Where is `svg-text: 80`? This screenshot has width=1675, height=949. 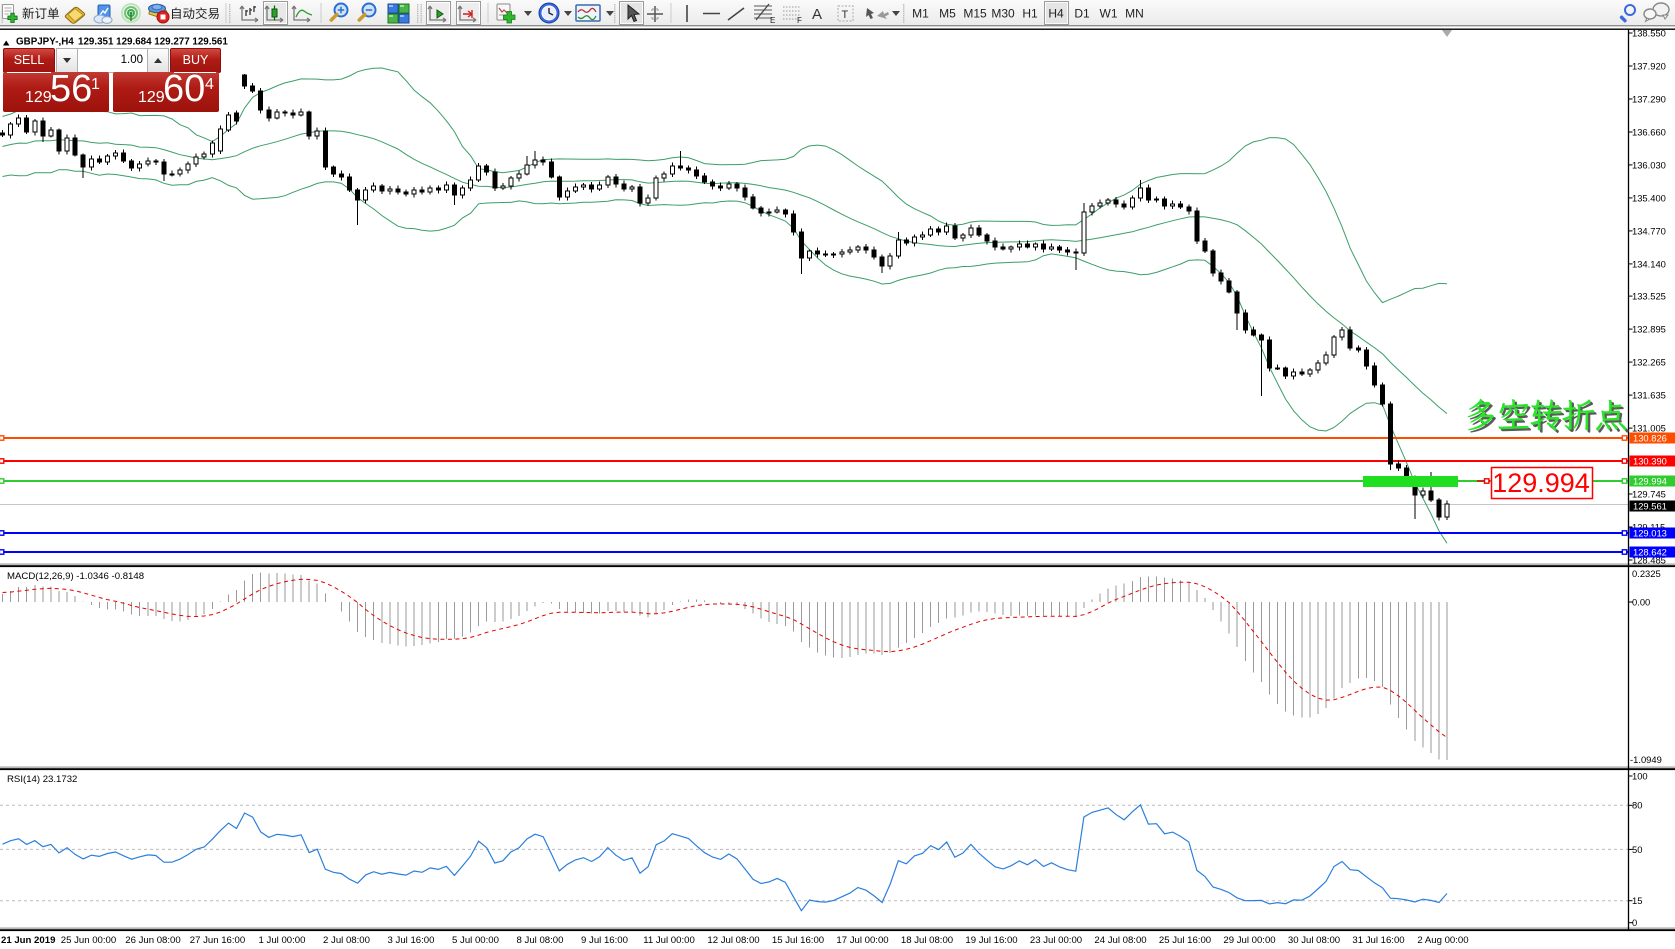
svg-text: 80 is located at coordinates (1637, 805).